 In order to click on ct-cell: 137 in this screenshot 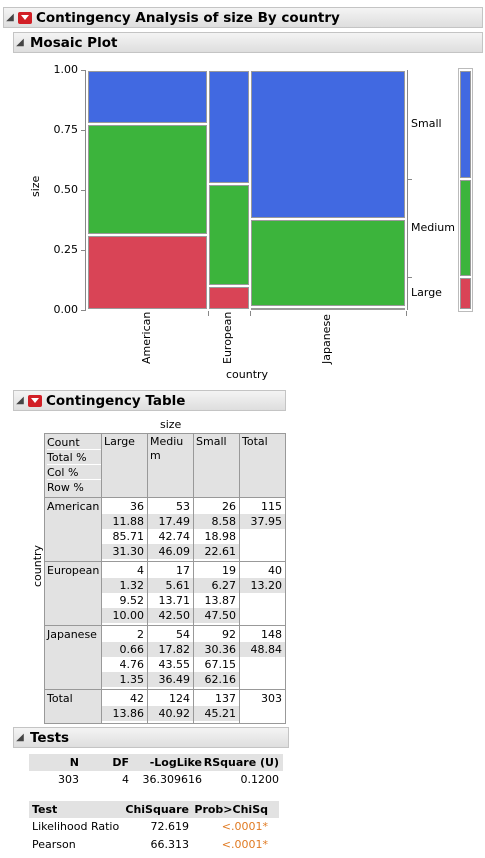, I will do `click(225, 698)`.